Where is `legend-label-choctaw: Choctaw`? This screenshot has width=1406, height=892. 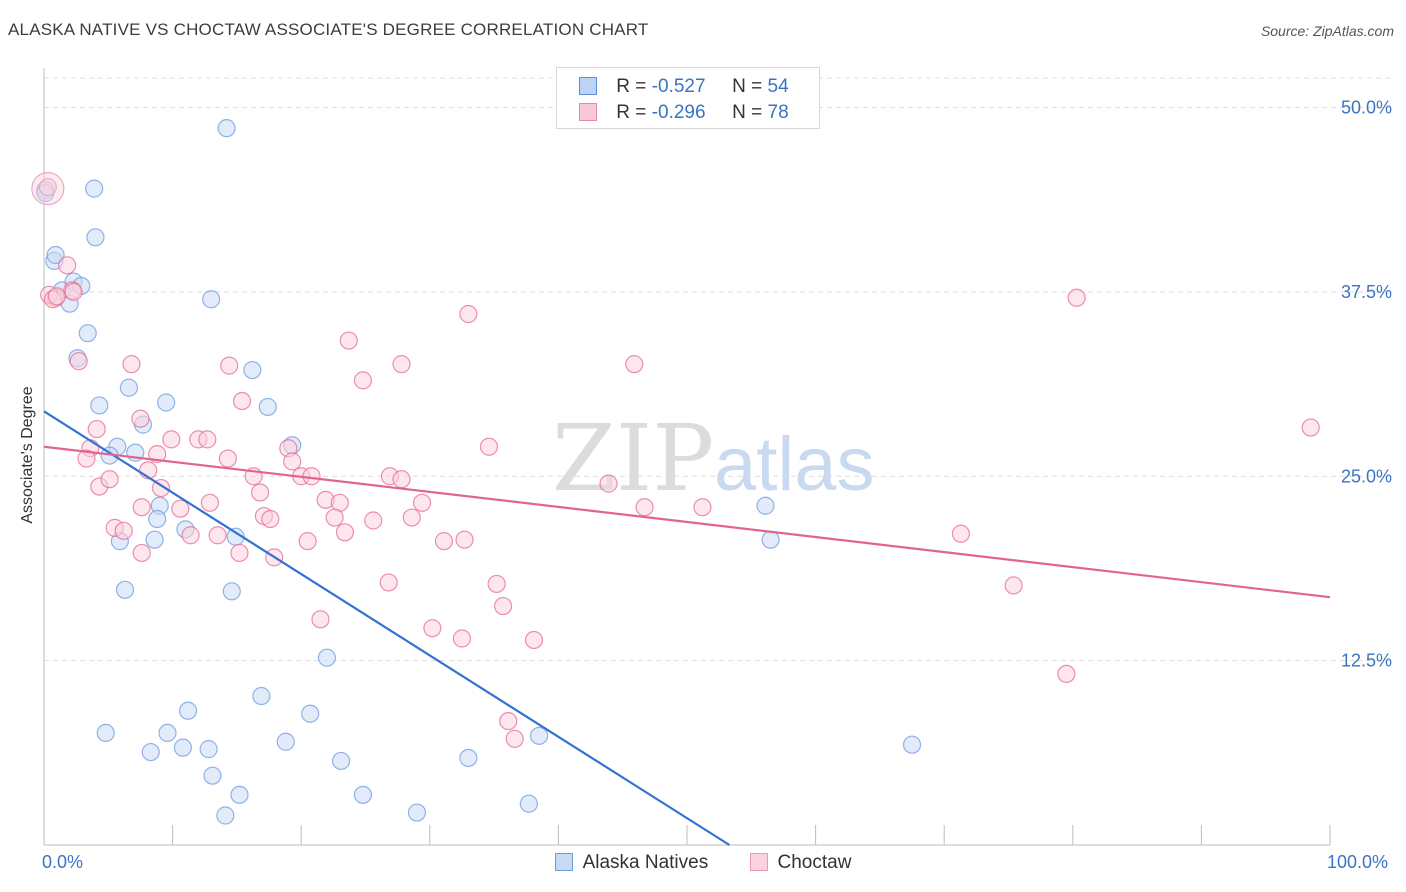 legend-label-choctaw: Choctaw is located at coordinates (814, 862).